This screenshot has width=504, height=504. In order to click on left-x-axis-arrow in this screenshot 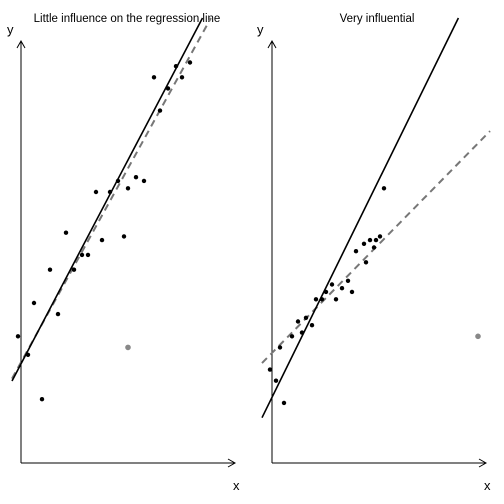, I will do `click(232, 463)`.